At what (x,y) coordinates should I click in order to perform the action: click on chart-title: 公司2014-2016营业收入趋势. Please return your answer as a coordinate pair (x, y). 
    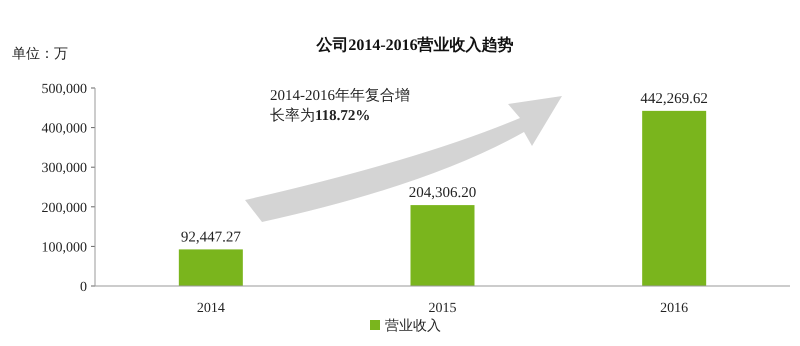
    Looking at the image, I should click on (414, 45).